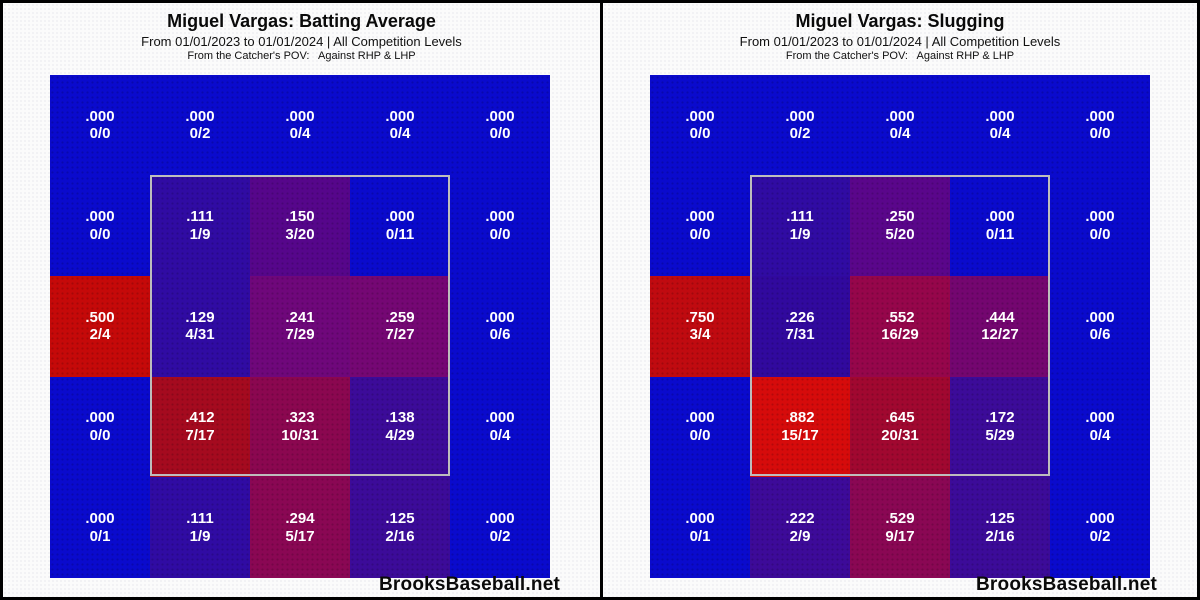 This screenshot has width=1200, height=600. What do you see at coordinates (400, 317) in the screenshot?
I see `cell-value: .259` at bounding box center [400, 317].